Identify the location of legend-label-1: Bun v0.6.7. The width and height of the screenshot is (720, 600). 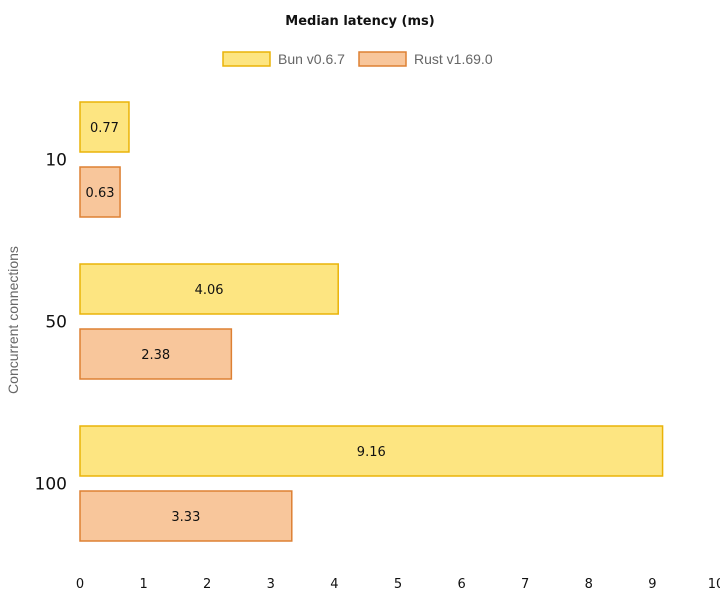
(311, 59).